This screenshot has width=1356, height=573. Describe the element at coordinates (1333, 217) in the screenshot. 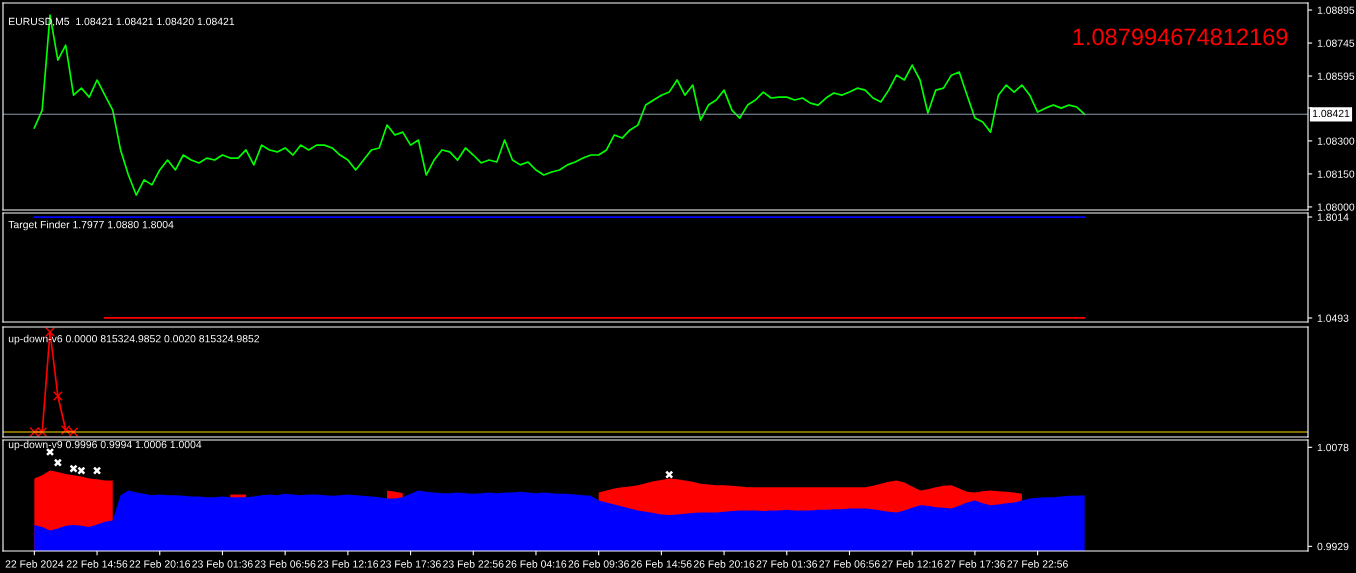

I see `y-tick-label: 1.8014` at that location.